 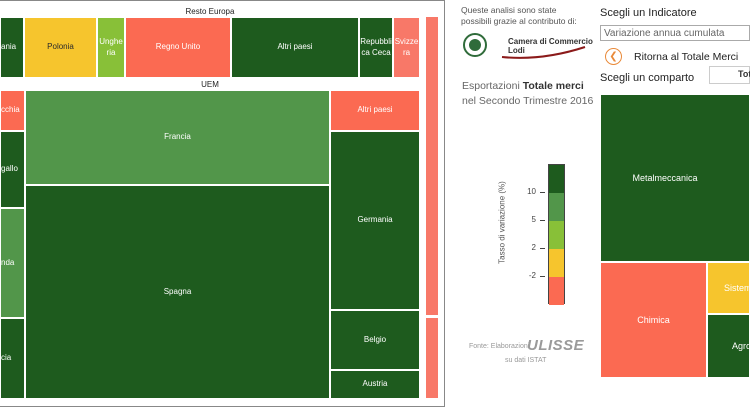 What do you see at coordinates (376, 47) in the screenshot?
I see `cell-repubblica-ceca: Repubbli ca Ceca` at bounding box center [376, 47].